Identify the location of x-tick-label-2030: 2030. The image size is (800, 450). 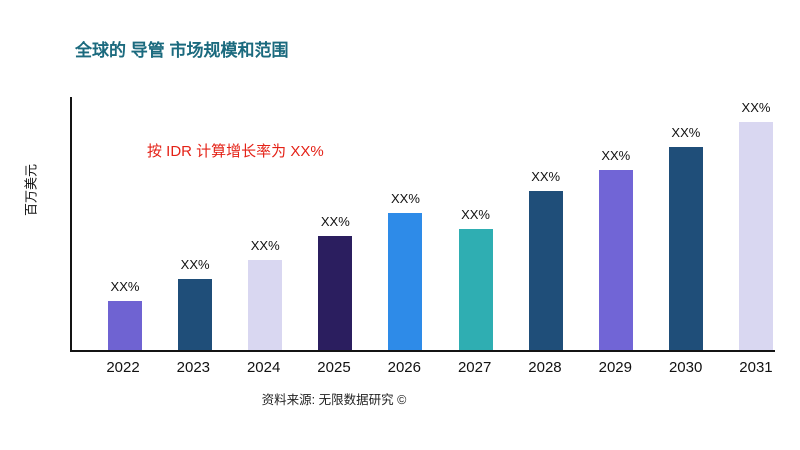
(685, 367).